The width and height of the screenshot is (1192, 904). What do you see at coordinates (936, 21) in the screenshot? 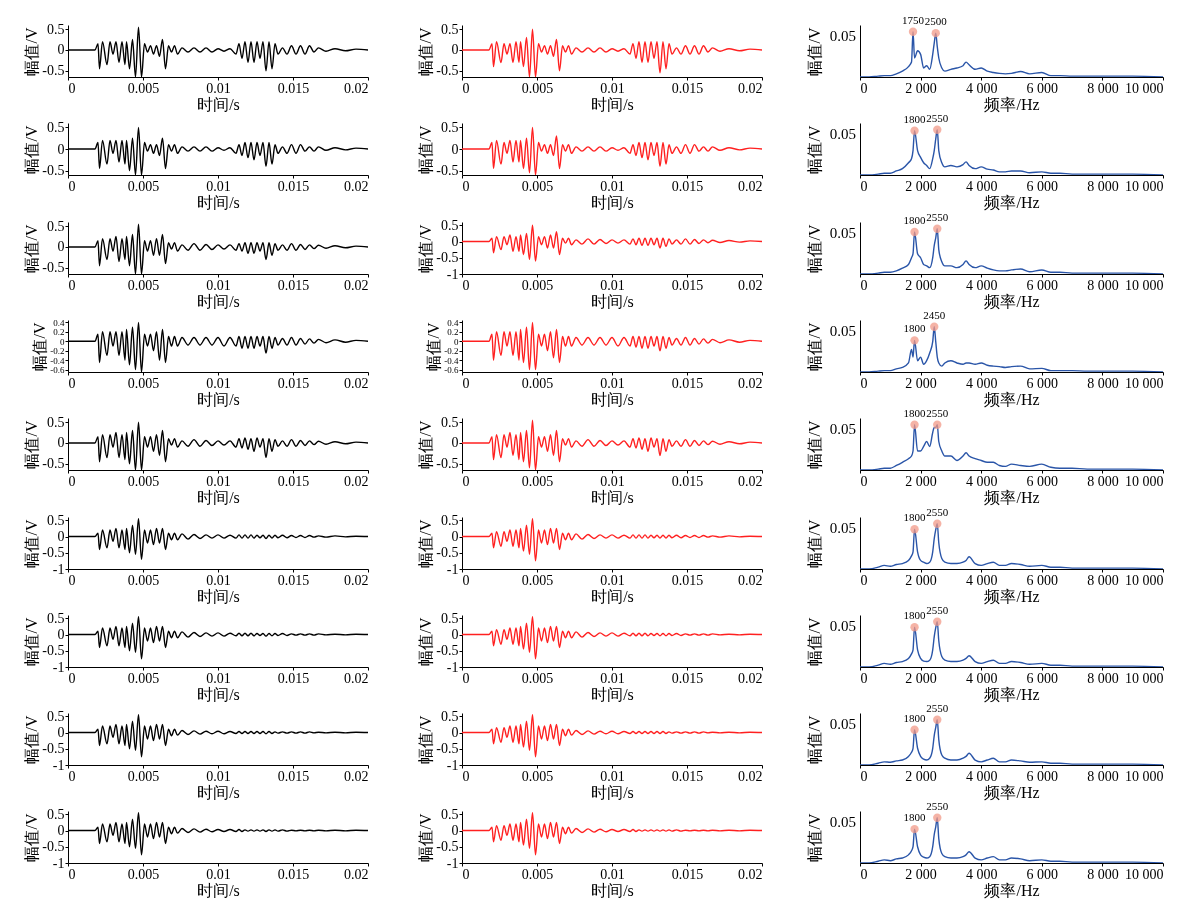
I see `annotation: 2500` at bounding box center [936, 21].